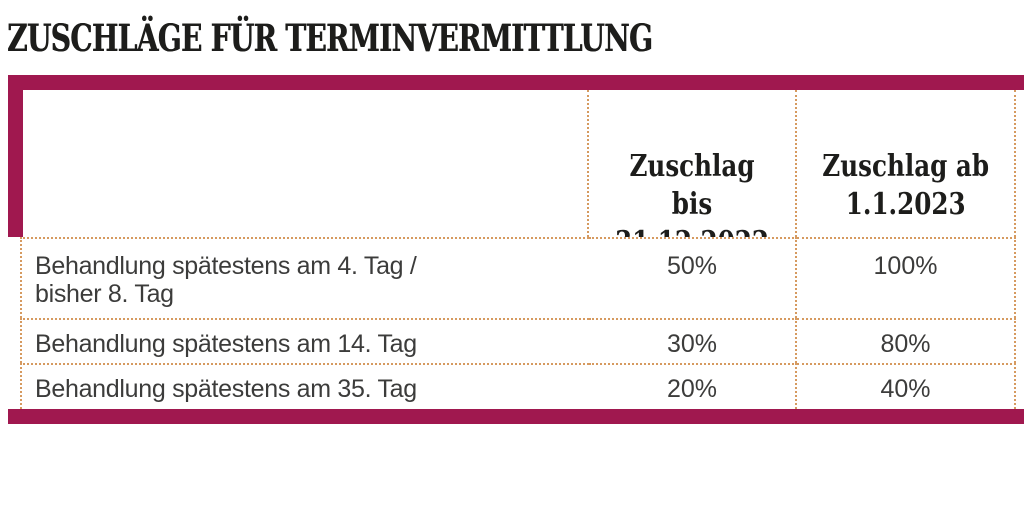 The width and height of the screenshot is (1024, 508). I want to click on row2-value-bis: 30%, so click(693, 340).